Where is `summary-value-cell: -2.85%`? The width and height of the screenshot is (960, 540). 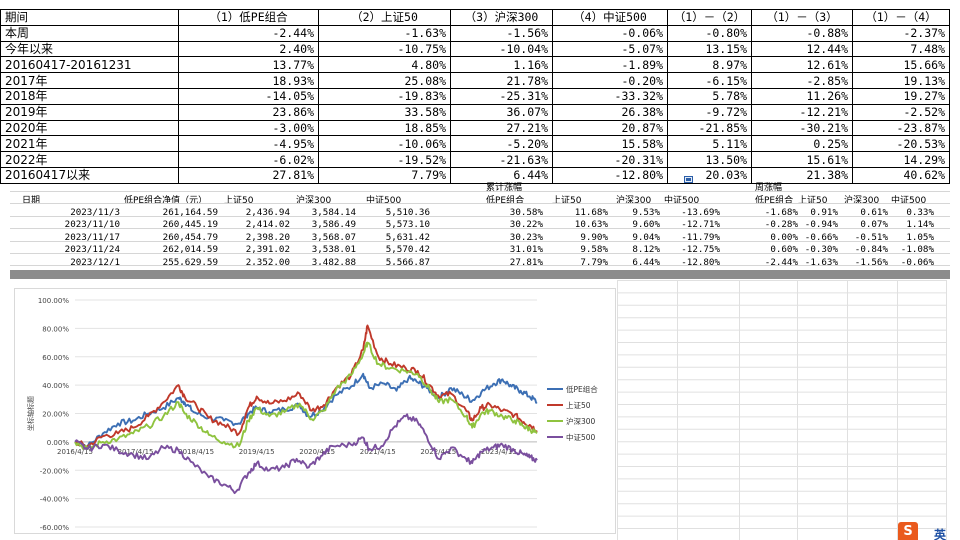
summary-value-cell: -2.85% is located at coordinates (802, 80).